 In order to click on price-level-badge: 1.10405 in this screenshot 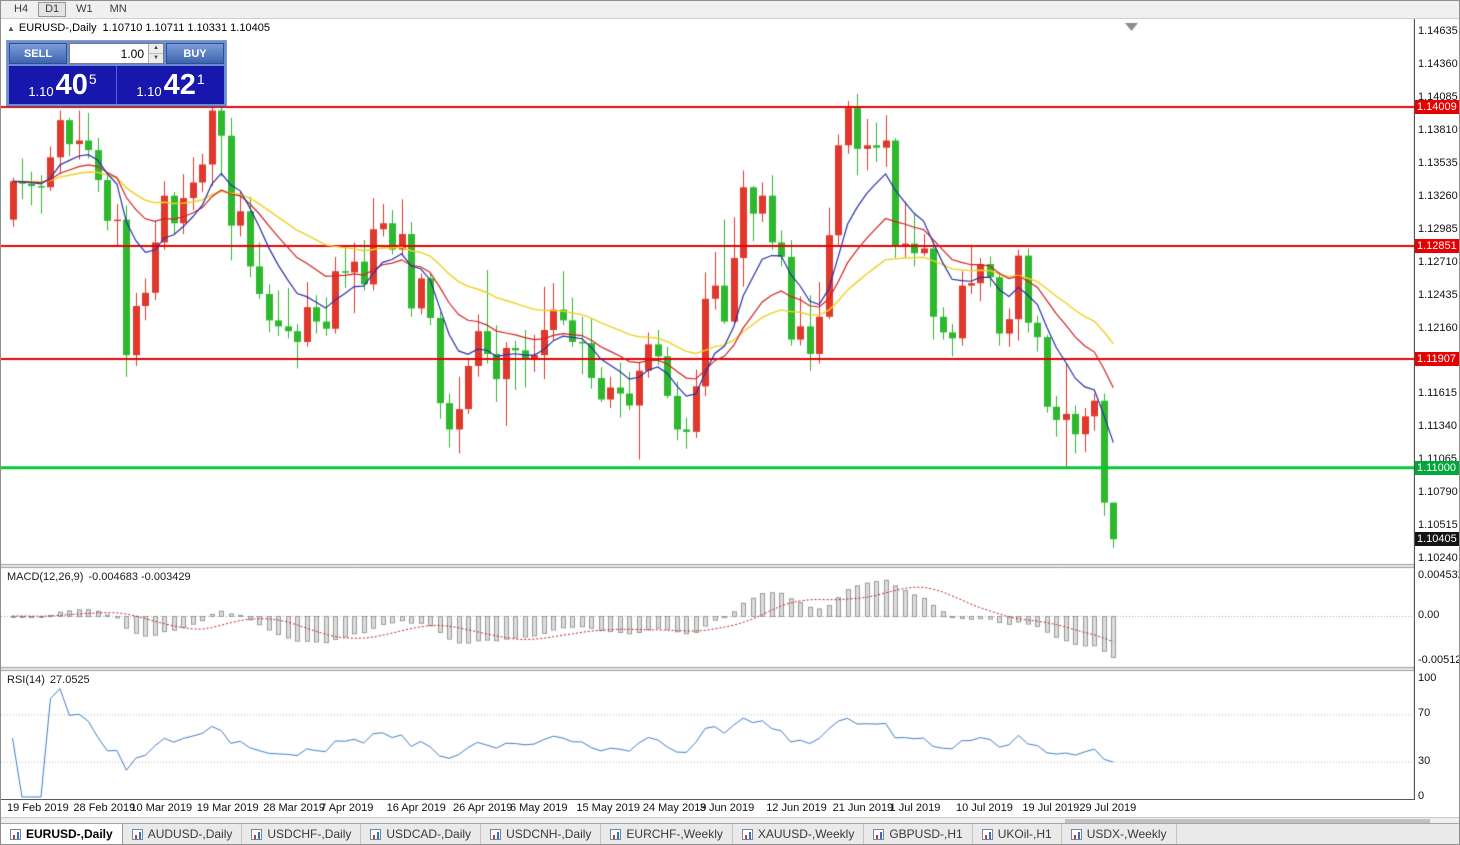, I will do `click(1437, 539)`.